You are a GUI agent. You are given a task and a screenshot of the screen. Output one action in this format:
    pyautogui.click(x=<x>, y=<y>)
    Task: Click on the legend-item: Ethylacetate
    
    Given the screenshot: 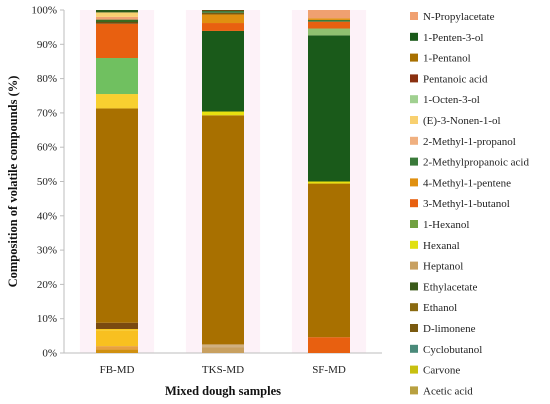 What is the action you would take?
    pyautogui.click(x=443, y=287)
    